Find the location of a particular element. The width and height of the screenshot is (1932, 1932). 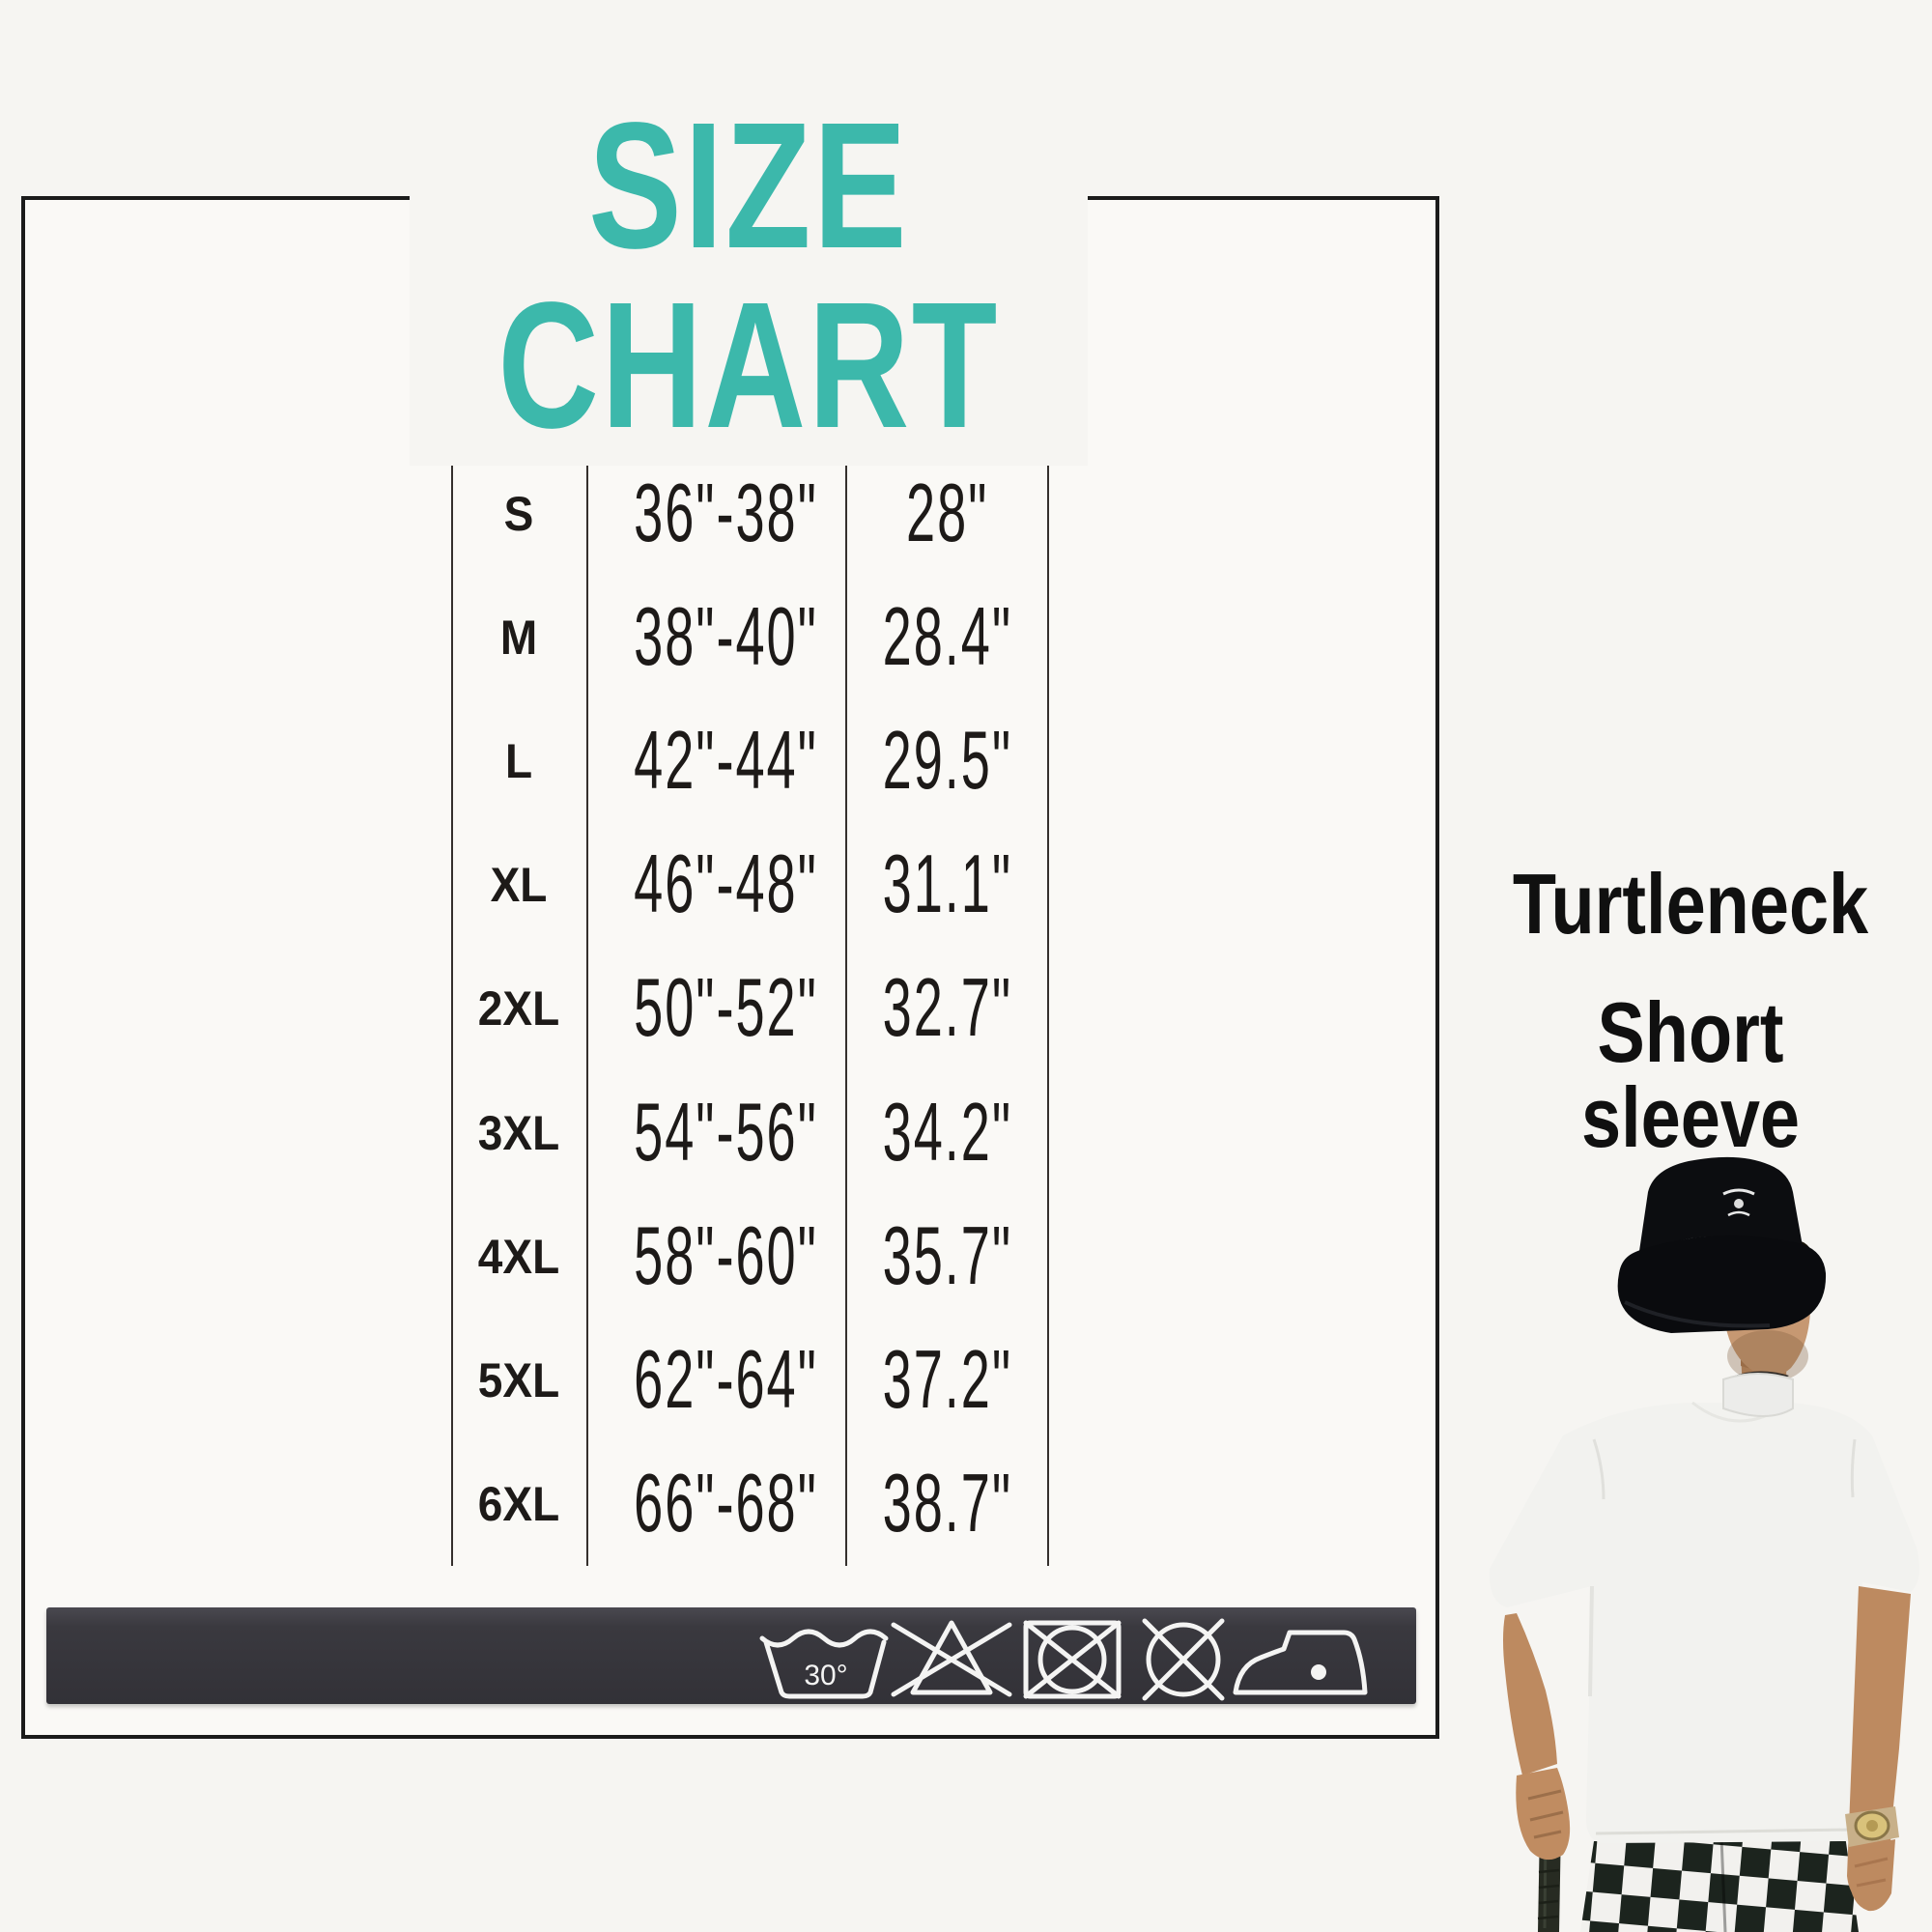

table-row: M 38"-40" 28.4" is located at coordinates (750, 637).